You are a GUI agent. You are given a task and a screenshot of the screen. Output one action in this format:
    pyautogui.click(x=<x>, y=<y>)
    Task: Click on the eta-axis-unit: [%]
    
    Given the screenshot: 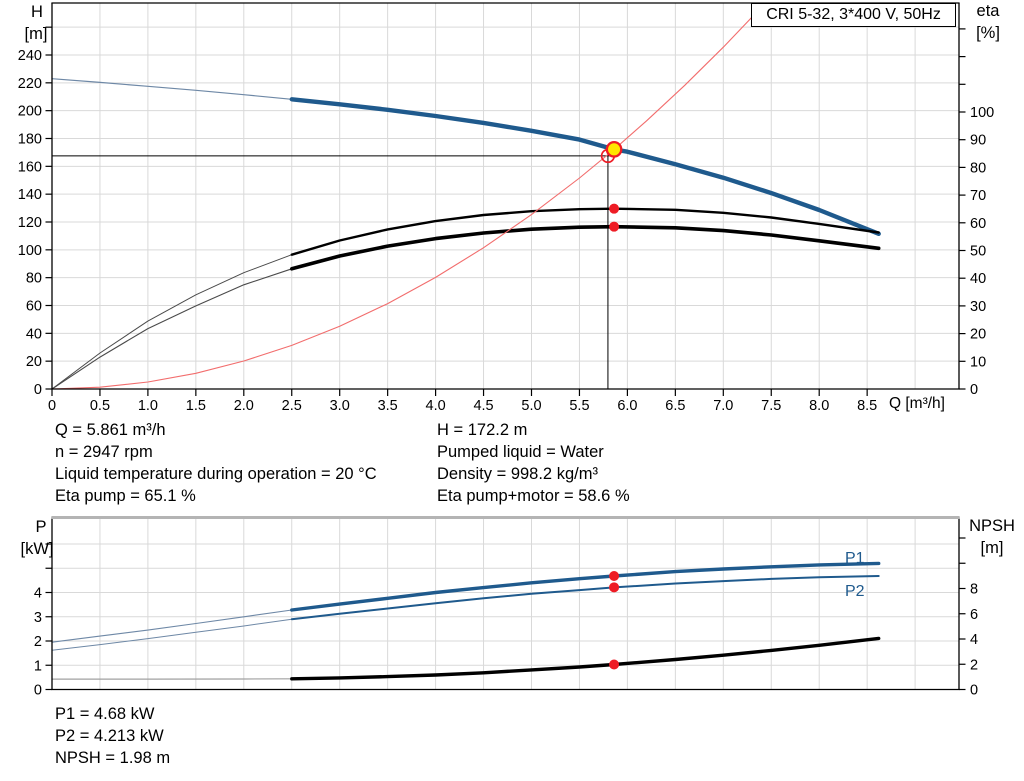 What is the action you would take?
    pyautogui.click(x=988, y=33)
    